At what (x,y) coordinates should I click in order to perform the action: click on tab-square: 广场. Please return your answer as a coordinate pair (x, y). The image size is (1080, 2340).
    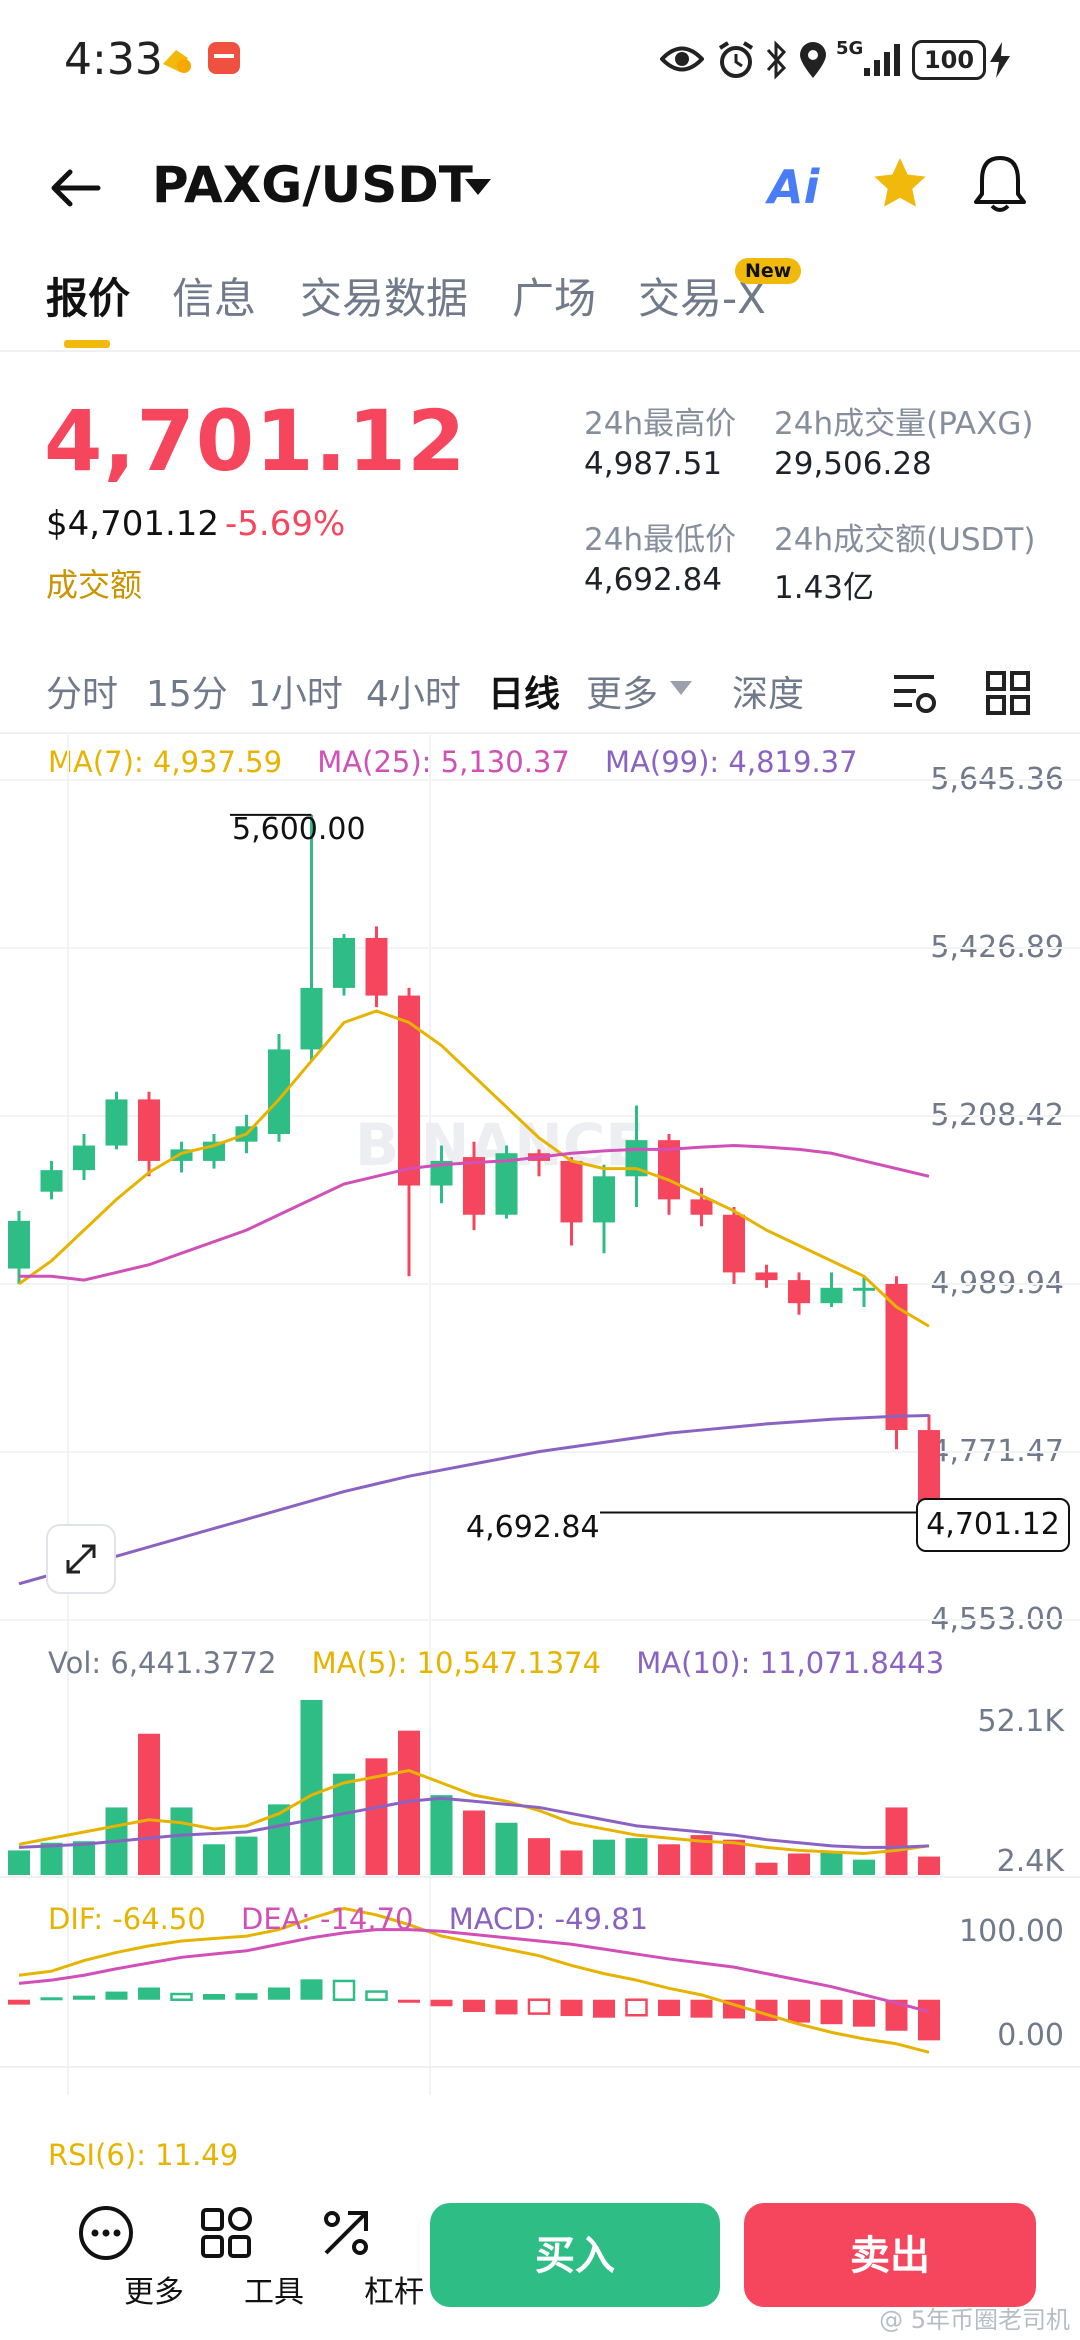
    Looking at the image, I should click on (554, 298).